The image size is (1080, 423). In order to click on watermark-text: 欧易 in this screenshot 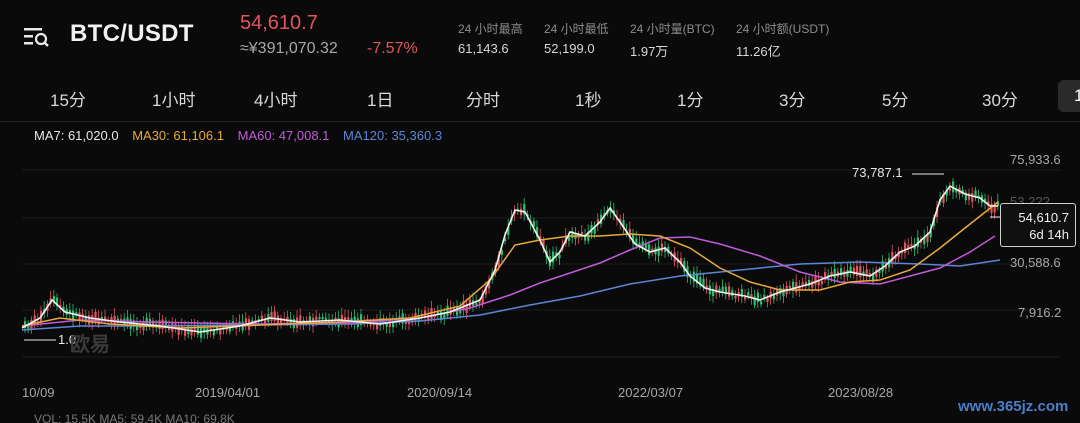, I will do `click(90, 345)`.